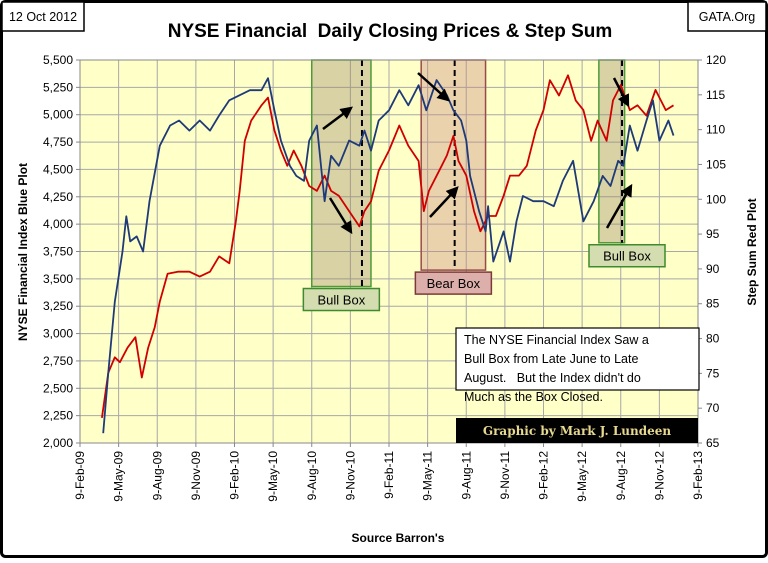 The height and width of the screenshot is (563, 768). What do you see at coordinates (533, 397) in the screenshot?
I see `note-line: Much as the Box Closed.` at bounding box center [533, 397].